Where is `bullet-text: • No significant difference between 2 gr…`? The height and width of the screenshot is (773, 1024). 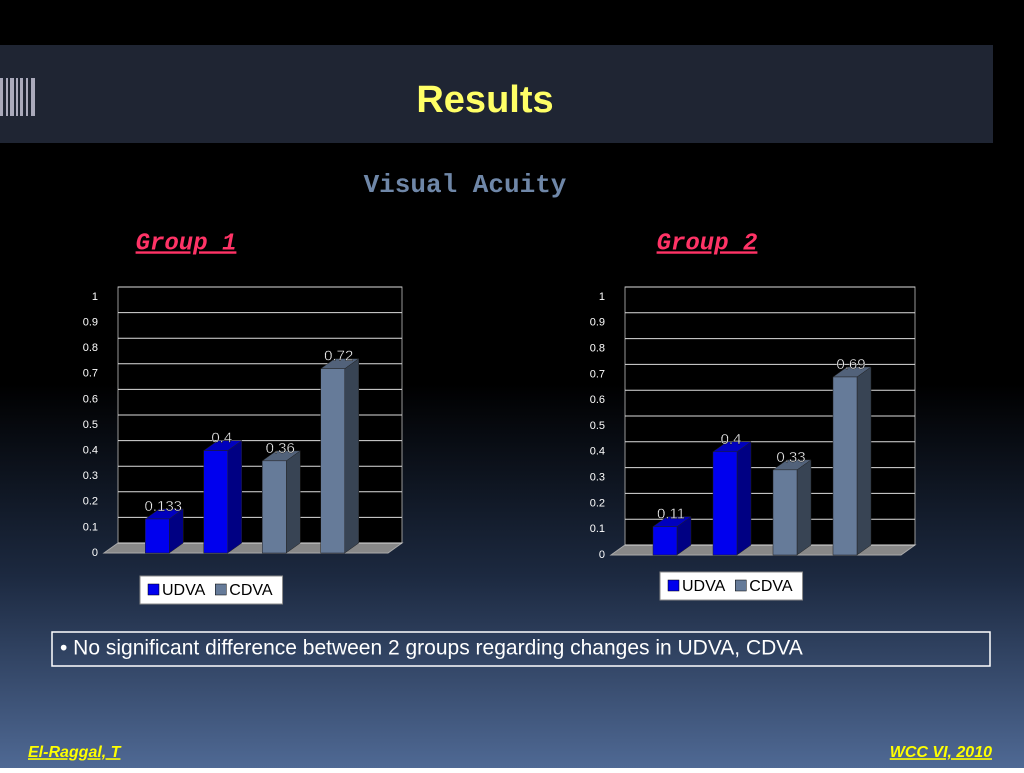 bullet-text: • No significant difference between 2 gr… is located at coordinates (431, 648).